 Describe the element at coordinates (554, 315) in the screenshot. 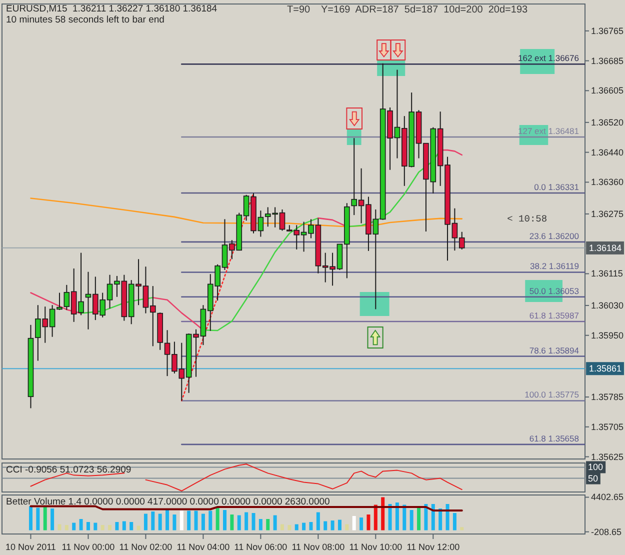

I see `series-label: 61.8 1.35987` at that location.